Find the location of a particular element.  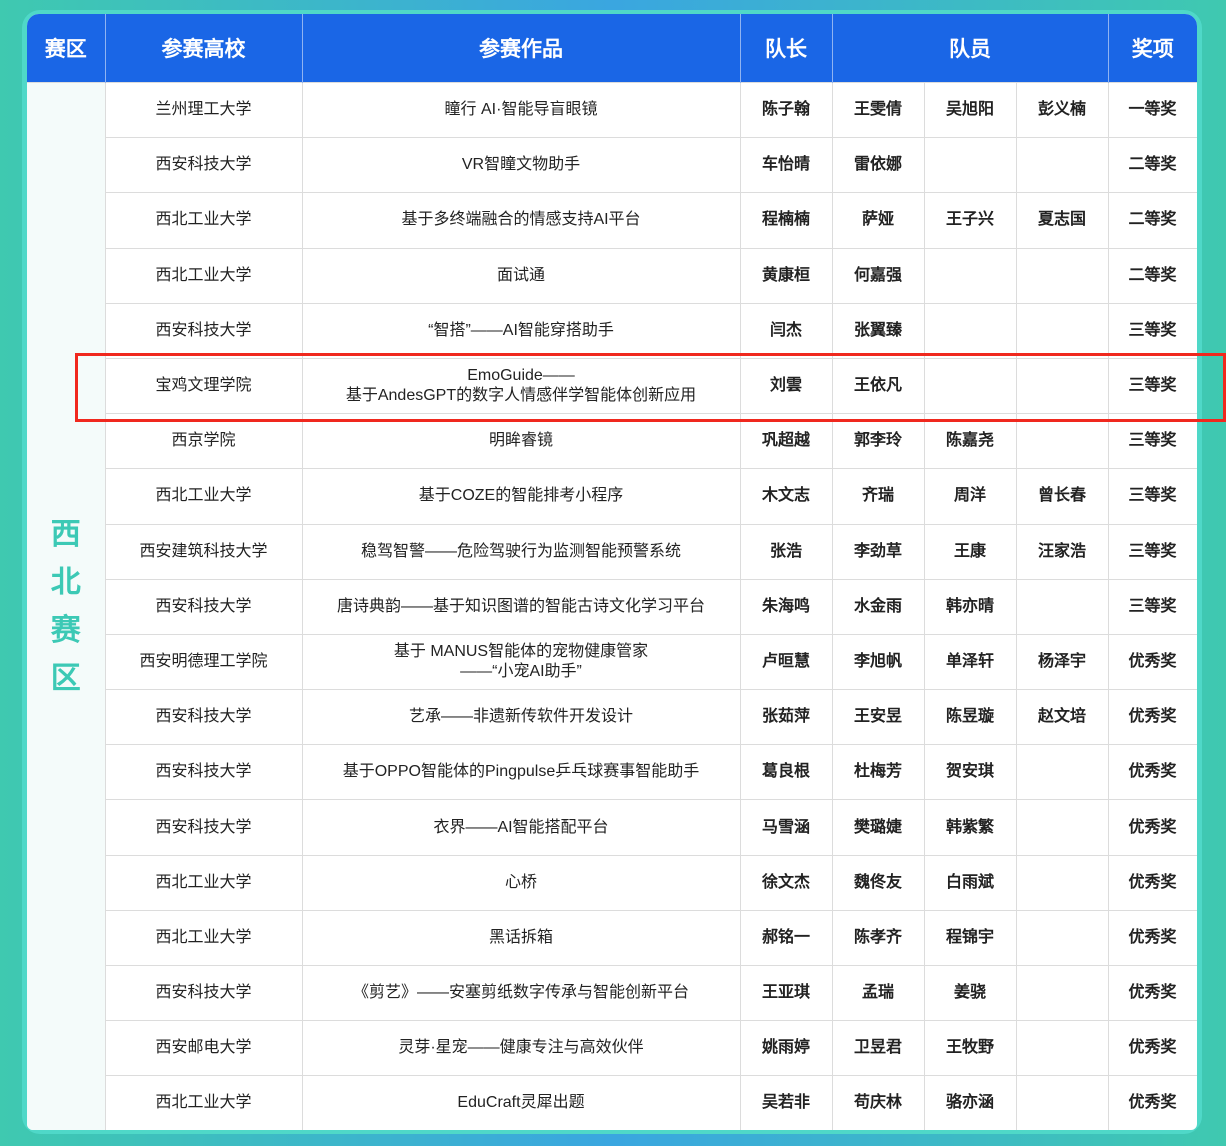

leader-cell: 闫杰 is located at coordinates (786, 330).